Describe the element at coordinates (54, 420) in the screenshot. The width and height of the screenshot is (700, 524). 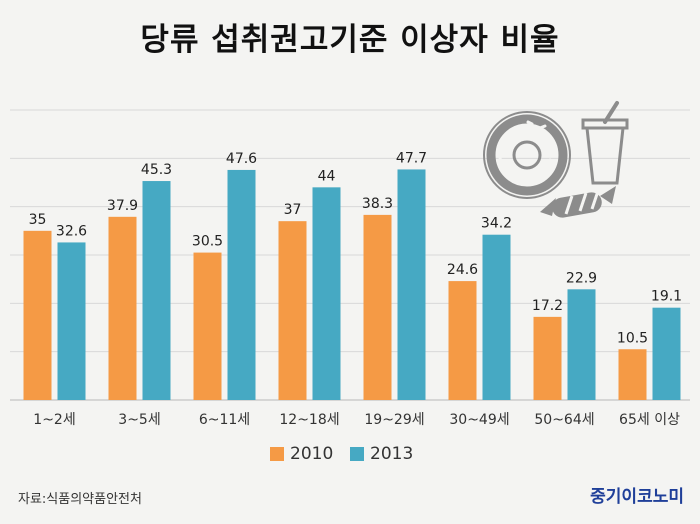
I see `x-tick-label-0: 1~2세` at that location.